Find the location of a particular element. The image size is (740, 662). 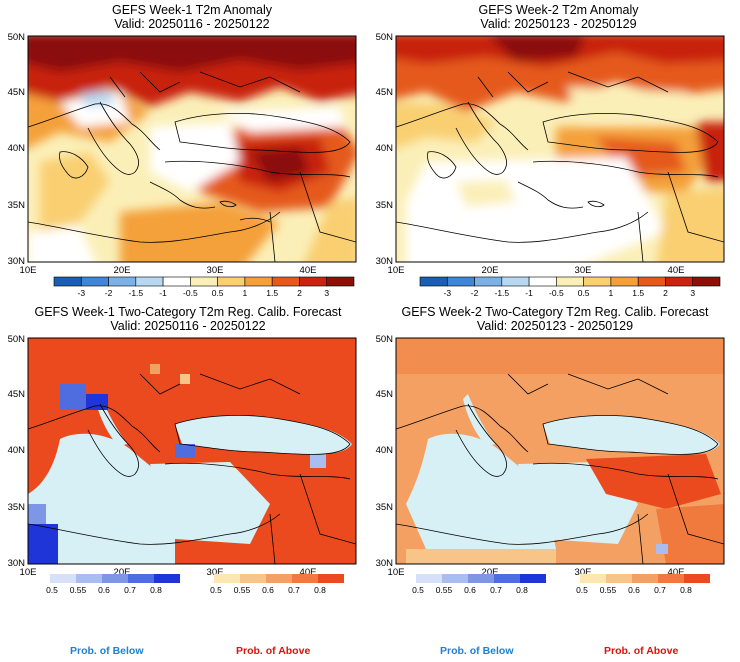

prob-below-label: 0.55 is located at coordinates (78, 590).